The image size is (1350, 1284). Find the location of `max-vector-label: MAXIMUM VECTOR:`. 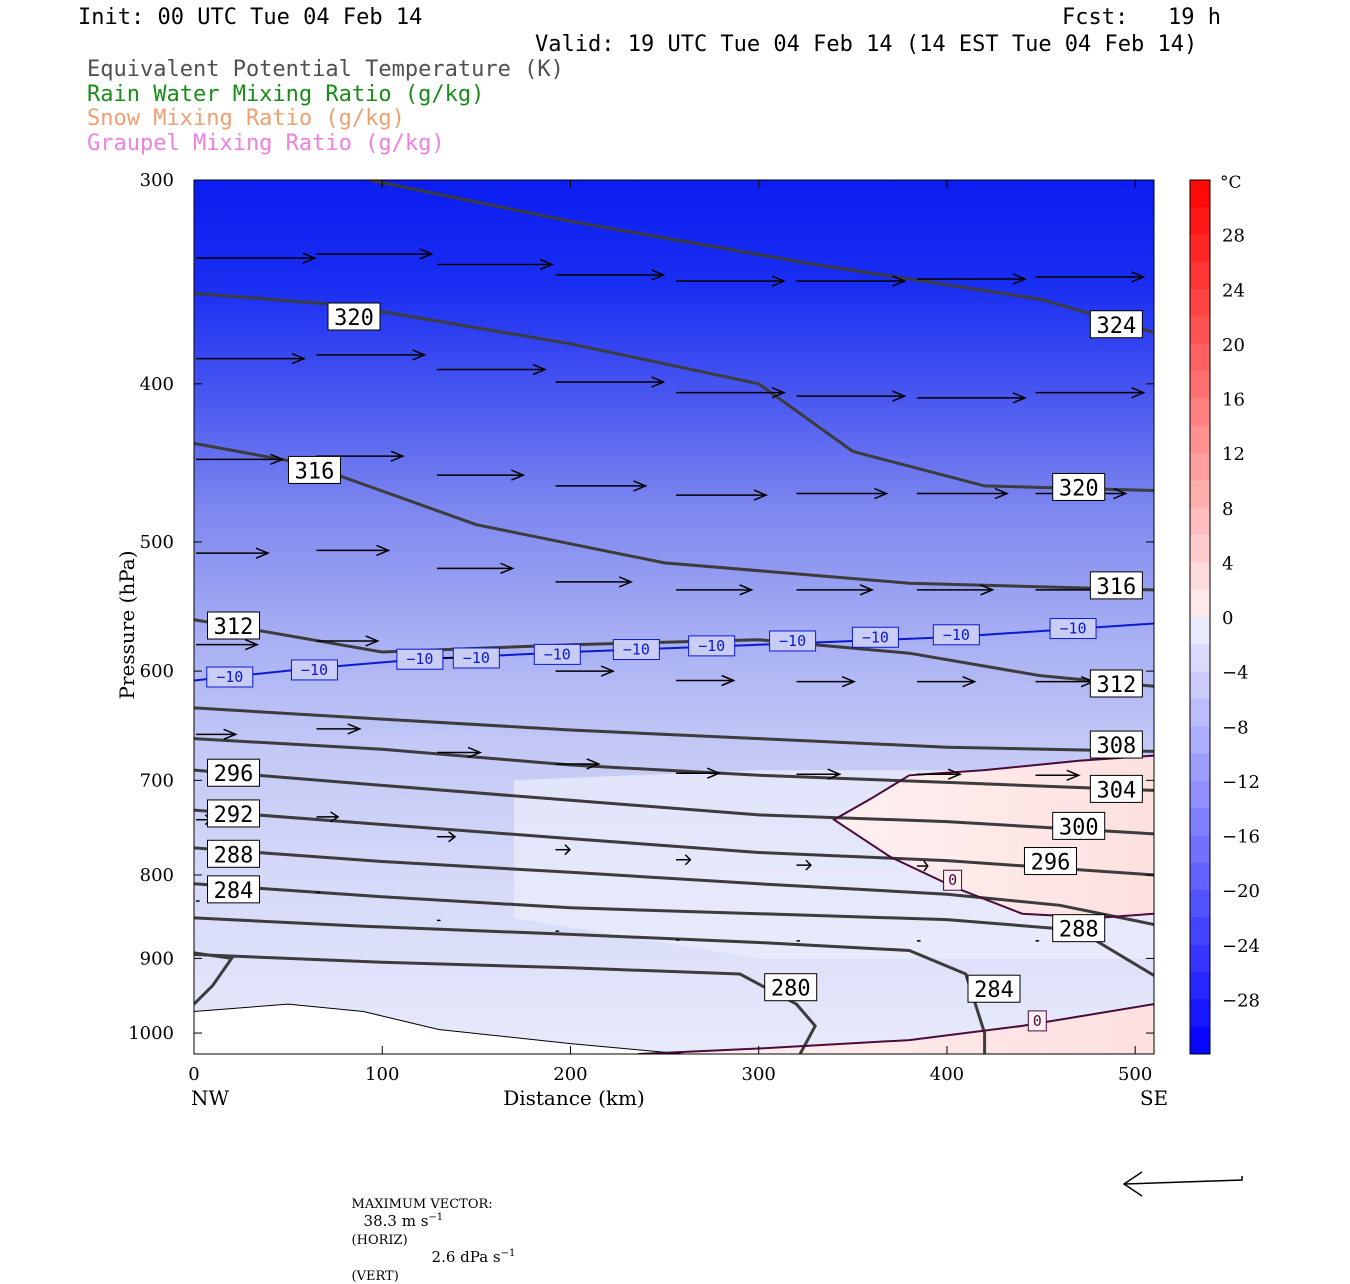

max-vector-label: MAXIMUM VECTOR: is located at coordinates (422, 1204).